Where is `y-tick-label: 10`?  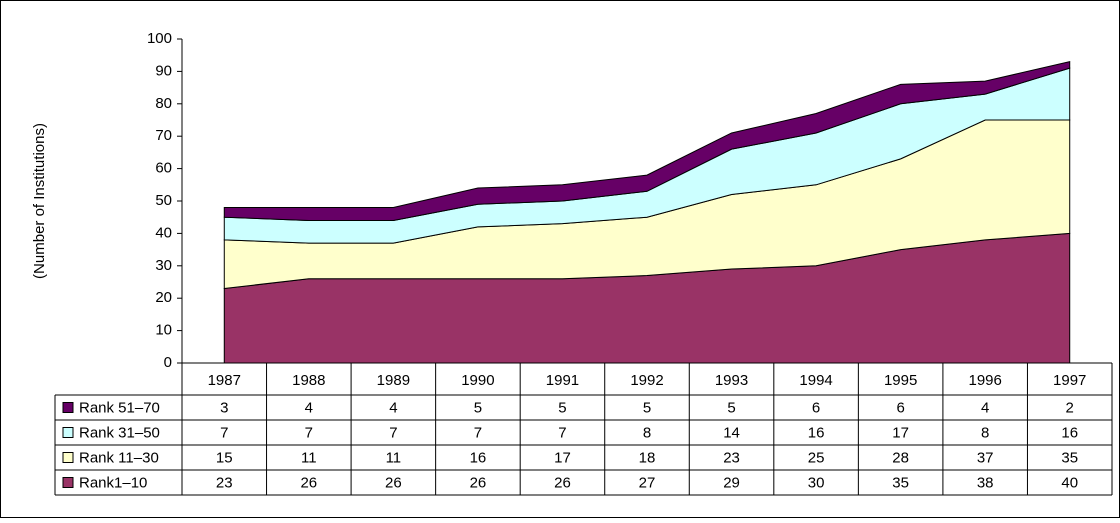 y-tick-label: 10 is located at coordinates (163, 330).